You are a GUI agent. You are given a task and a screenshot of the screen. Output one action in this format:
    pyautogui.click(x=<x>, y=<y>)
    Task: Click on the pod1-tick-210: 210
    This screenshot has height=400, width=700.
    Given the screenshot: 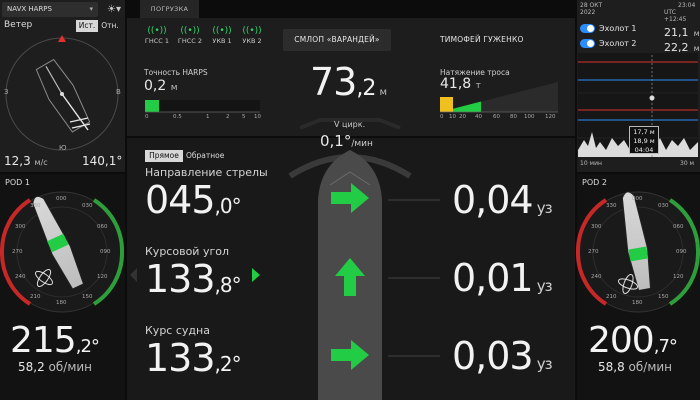 What is the action you would take?
    pyautogui.click(x=35, y=297)
    